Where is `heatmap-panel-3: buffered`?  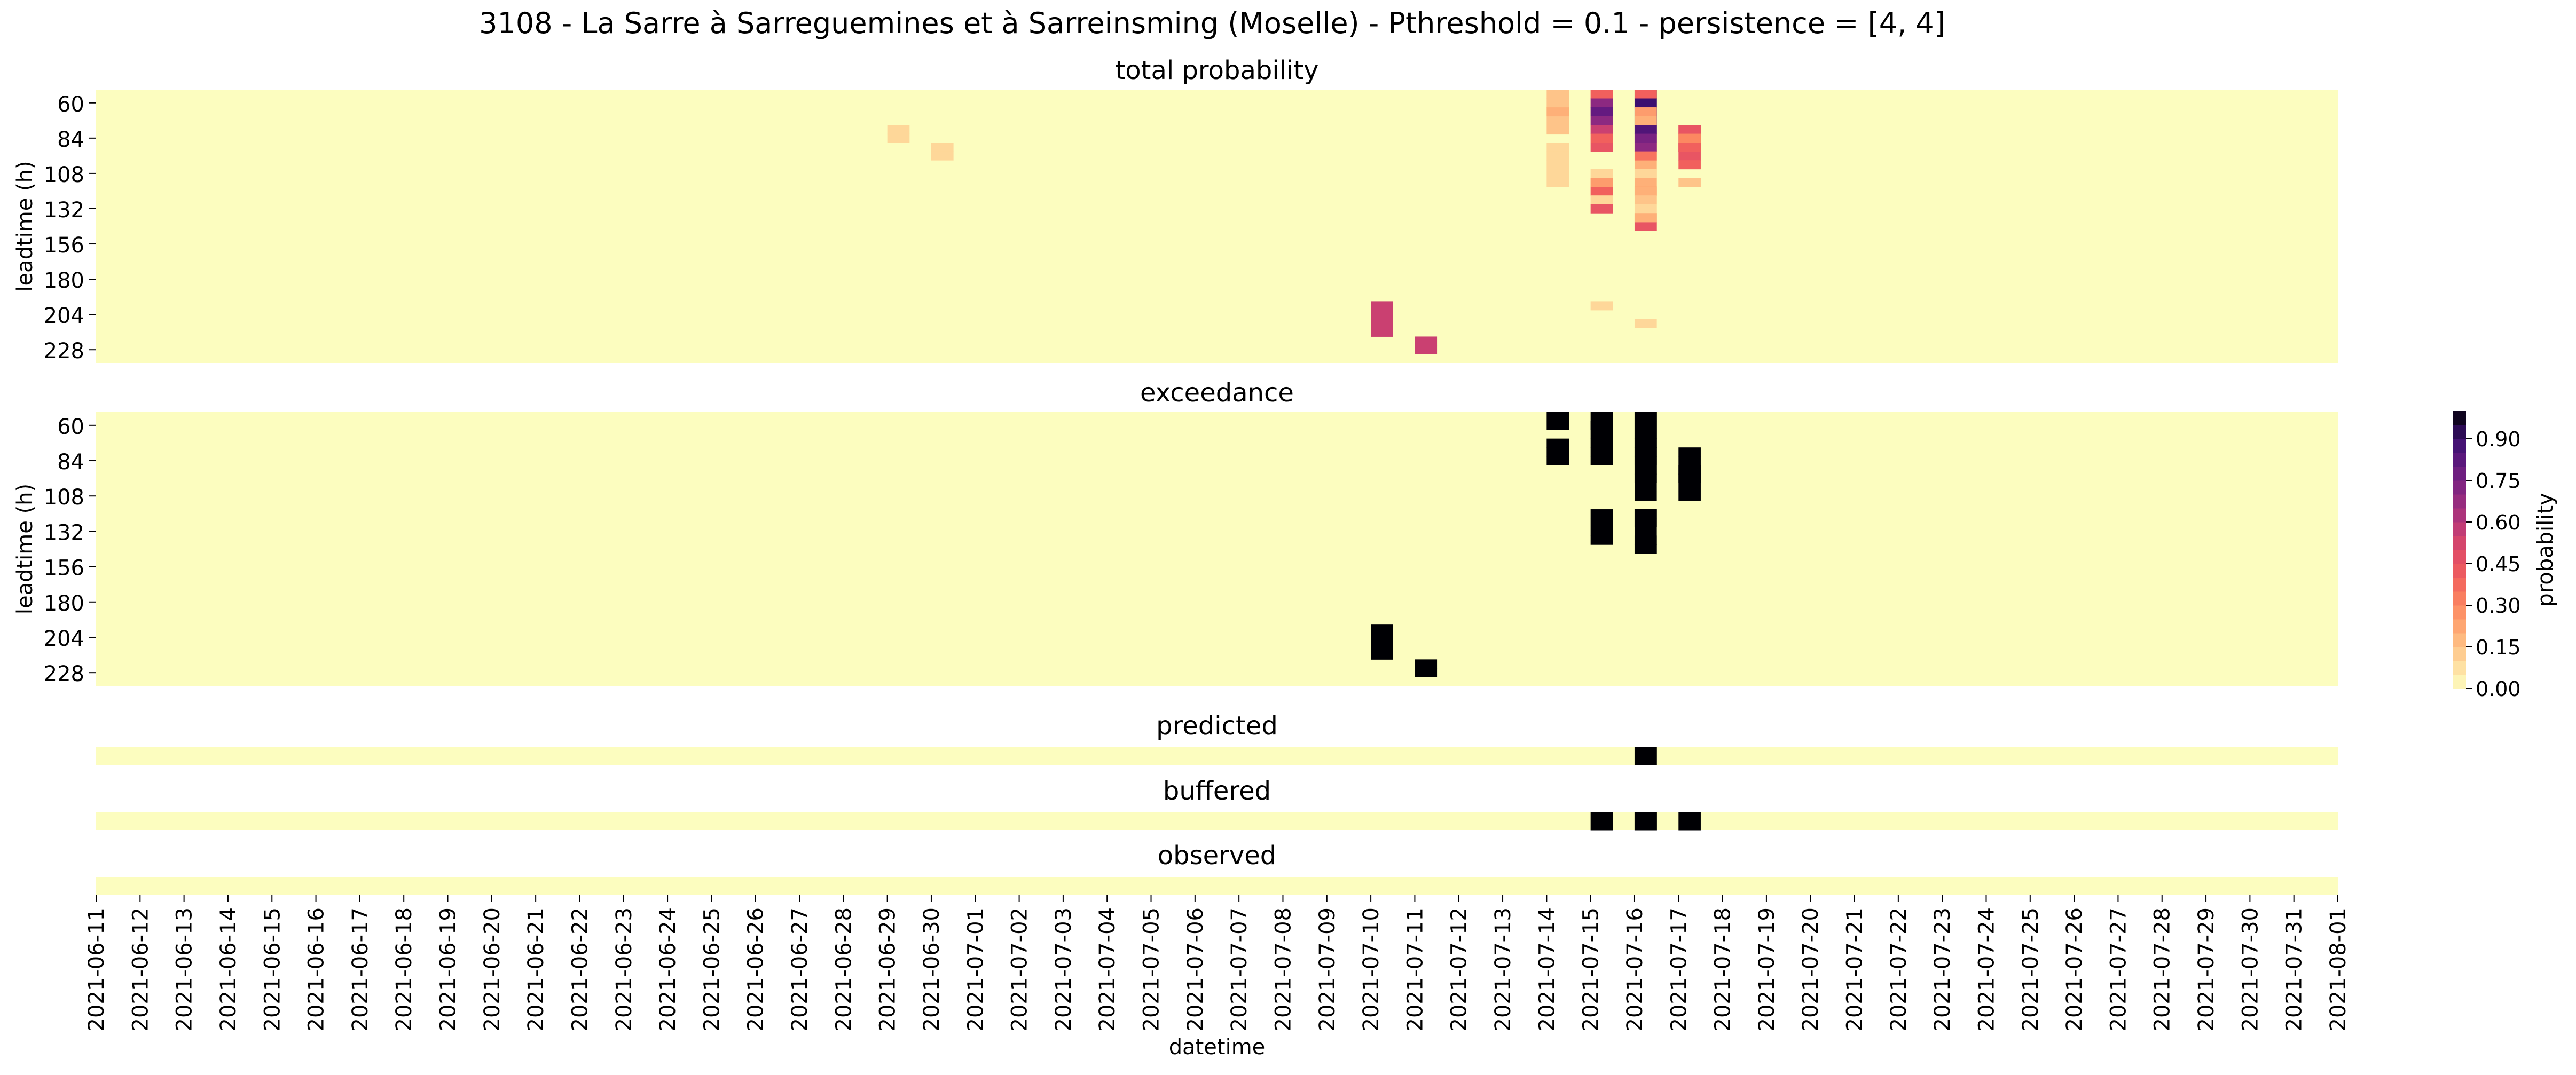 heatmap-panel-3: buffered is located at coordinates (1217, 803).